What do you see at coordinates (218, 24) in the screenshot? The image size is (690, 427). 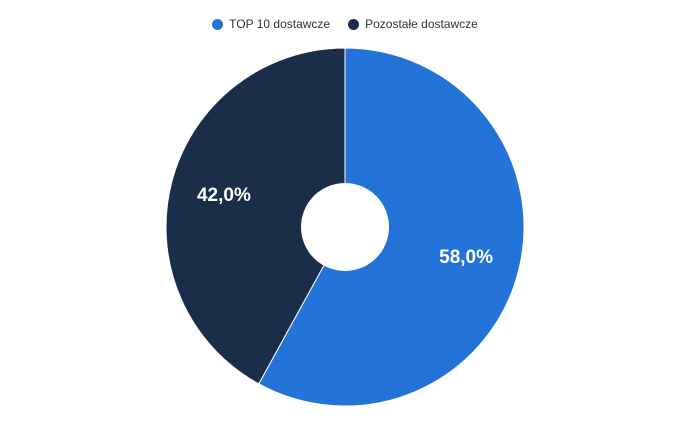 I see `legend-marker-top10` at bounding box center [218, 24].